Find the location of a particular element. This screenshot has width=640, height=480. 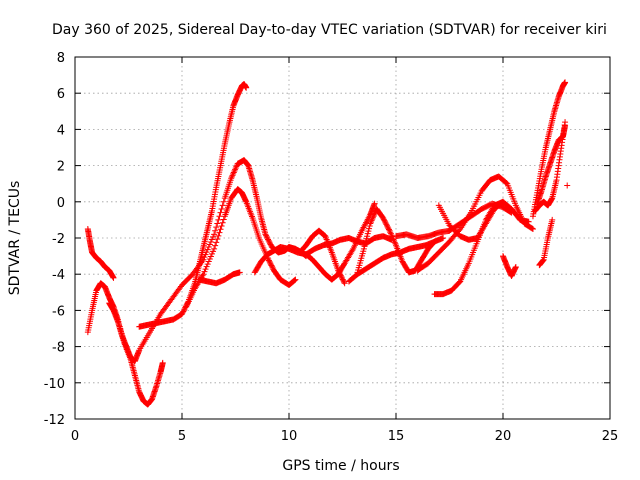

x-tick-label: 20 is located at coordinates (503, 436).